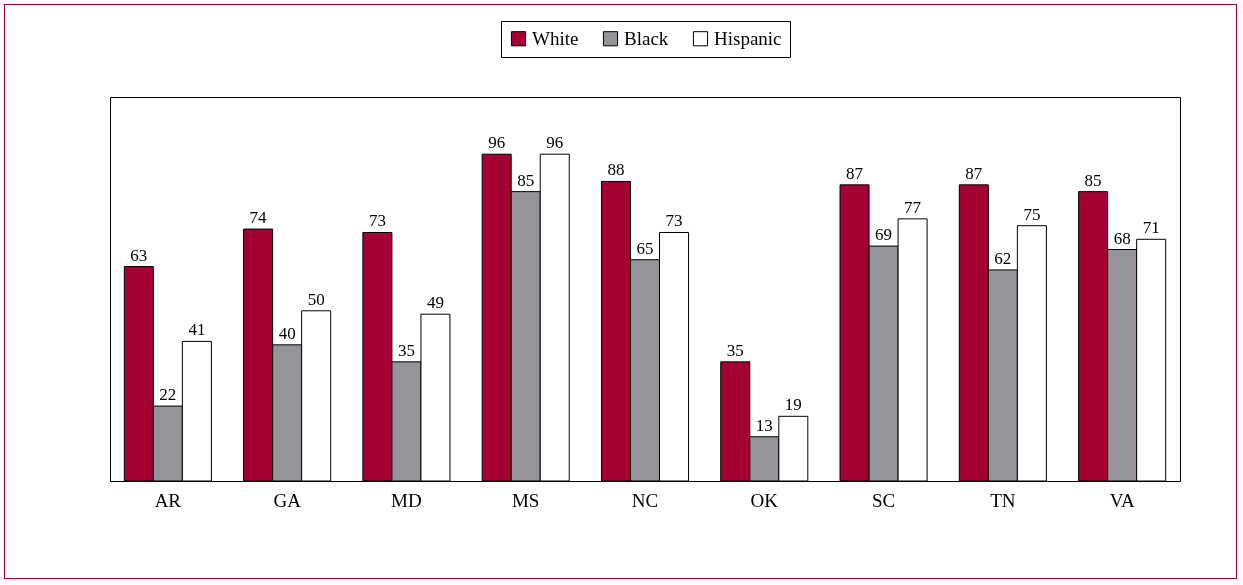 The height and width of the screenshot is (585, 1243). What do you see at coordinates (913, 207) in the screenshot?
I see `data-label: 77` at bounding box center [913, 207].